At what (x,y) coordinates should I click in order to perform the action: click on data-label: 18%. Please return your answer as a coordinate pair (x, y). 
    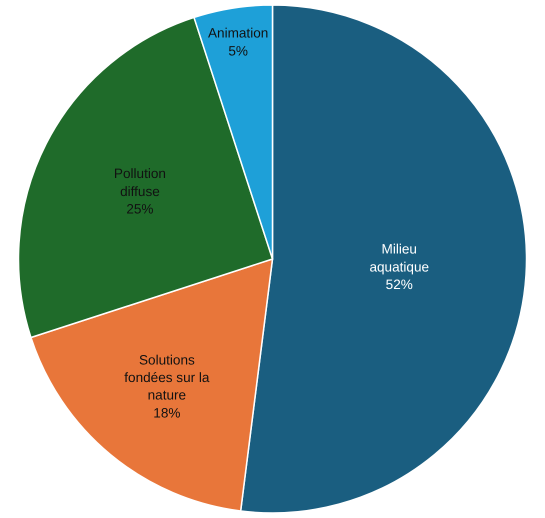
    Looking at the image, I should click on (166, 412).